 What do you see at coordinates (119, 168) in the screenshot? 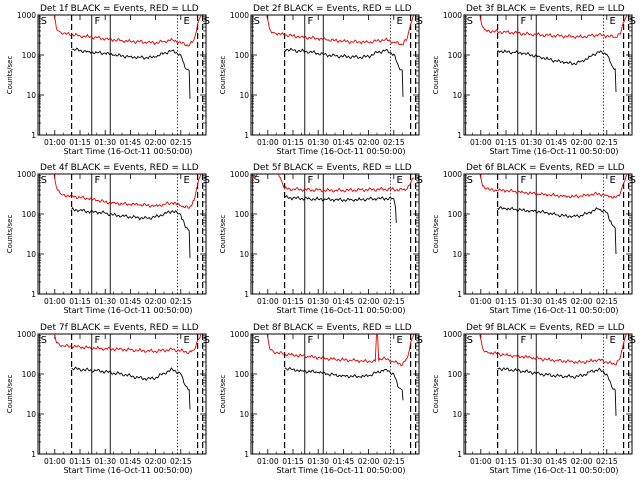
I see `chart-title: Det 4f BLACK = Events, RED = LLD` at bounding box center [119, 168].